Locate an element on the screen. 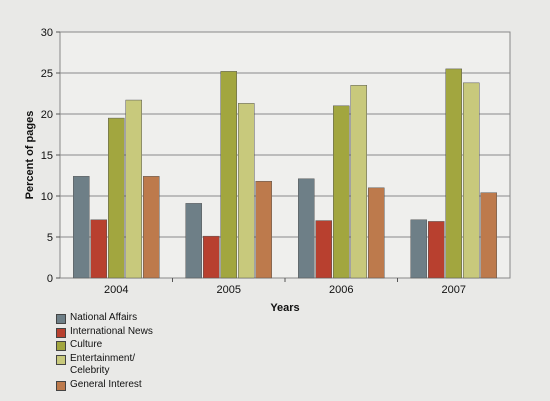  x-axis-ticks: 2004 2005 2006 2007 is located at coordinates (285, 287).